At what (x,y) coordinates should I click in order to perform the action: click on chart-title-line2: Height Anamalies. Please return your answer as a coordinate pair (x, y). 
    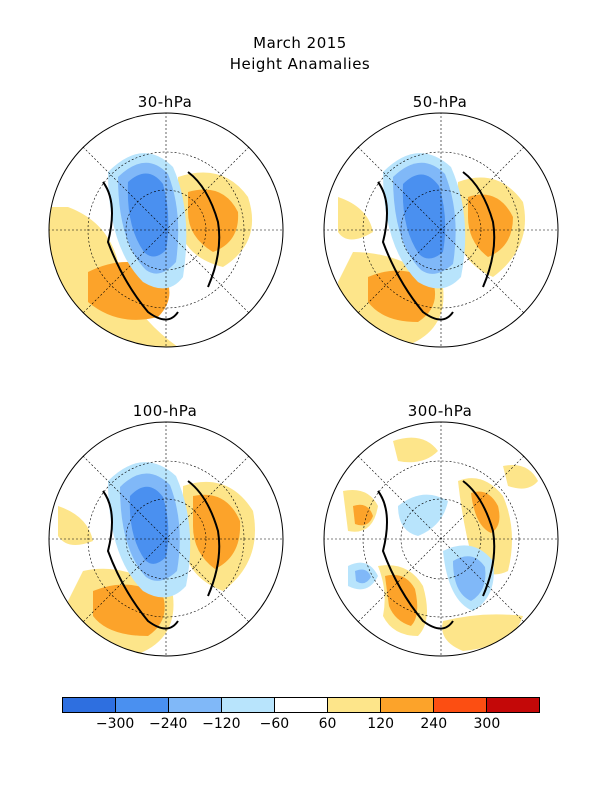
    Looking at the image, I should click on (300, 64).